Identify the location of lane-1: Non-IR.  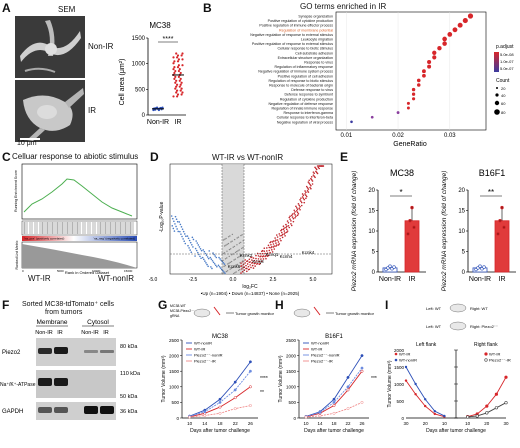
(43, 333).